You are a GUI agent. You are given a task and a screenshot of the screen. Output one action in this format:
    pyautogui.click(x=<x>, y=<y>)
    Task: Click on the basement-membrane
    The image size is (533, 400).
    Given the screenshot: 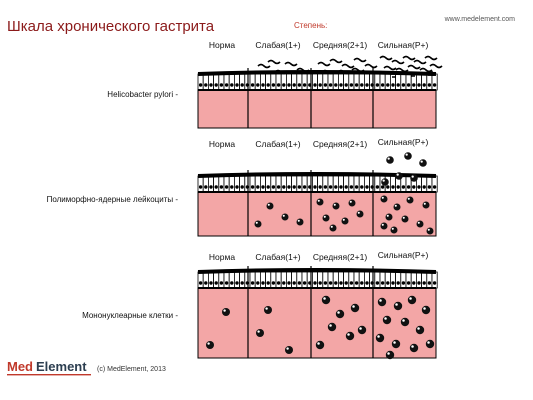 What is the action you would take?
    pyautogui.click(x=317, y=192)
    